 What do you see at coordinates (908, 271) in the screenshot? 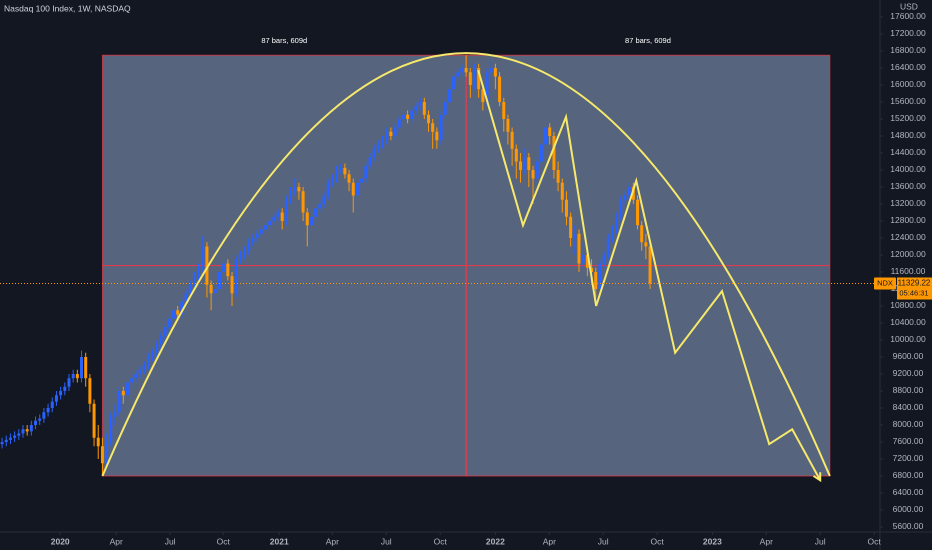
I see `y-tick-label: 11600.00` at bounding box center [908, 271].